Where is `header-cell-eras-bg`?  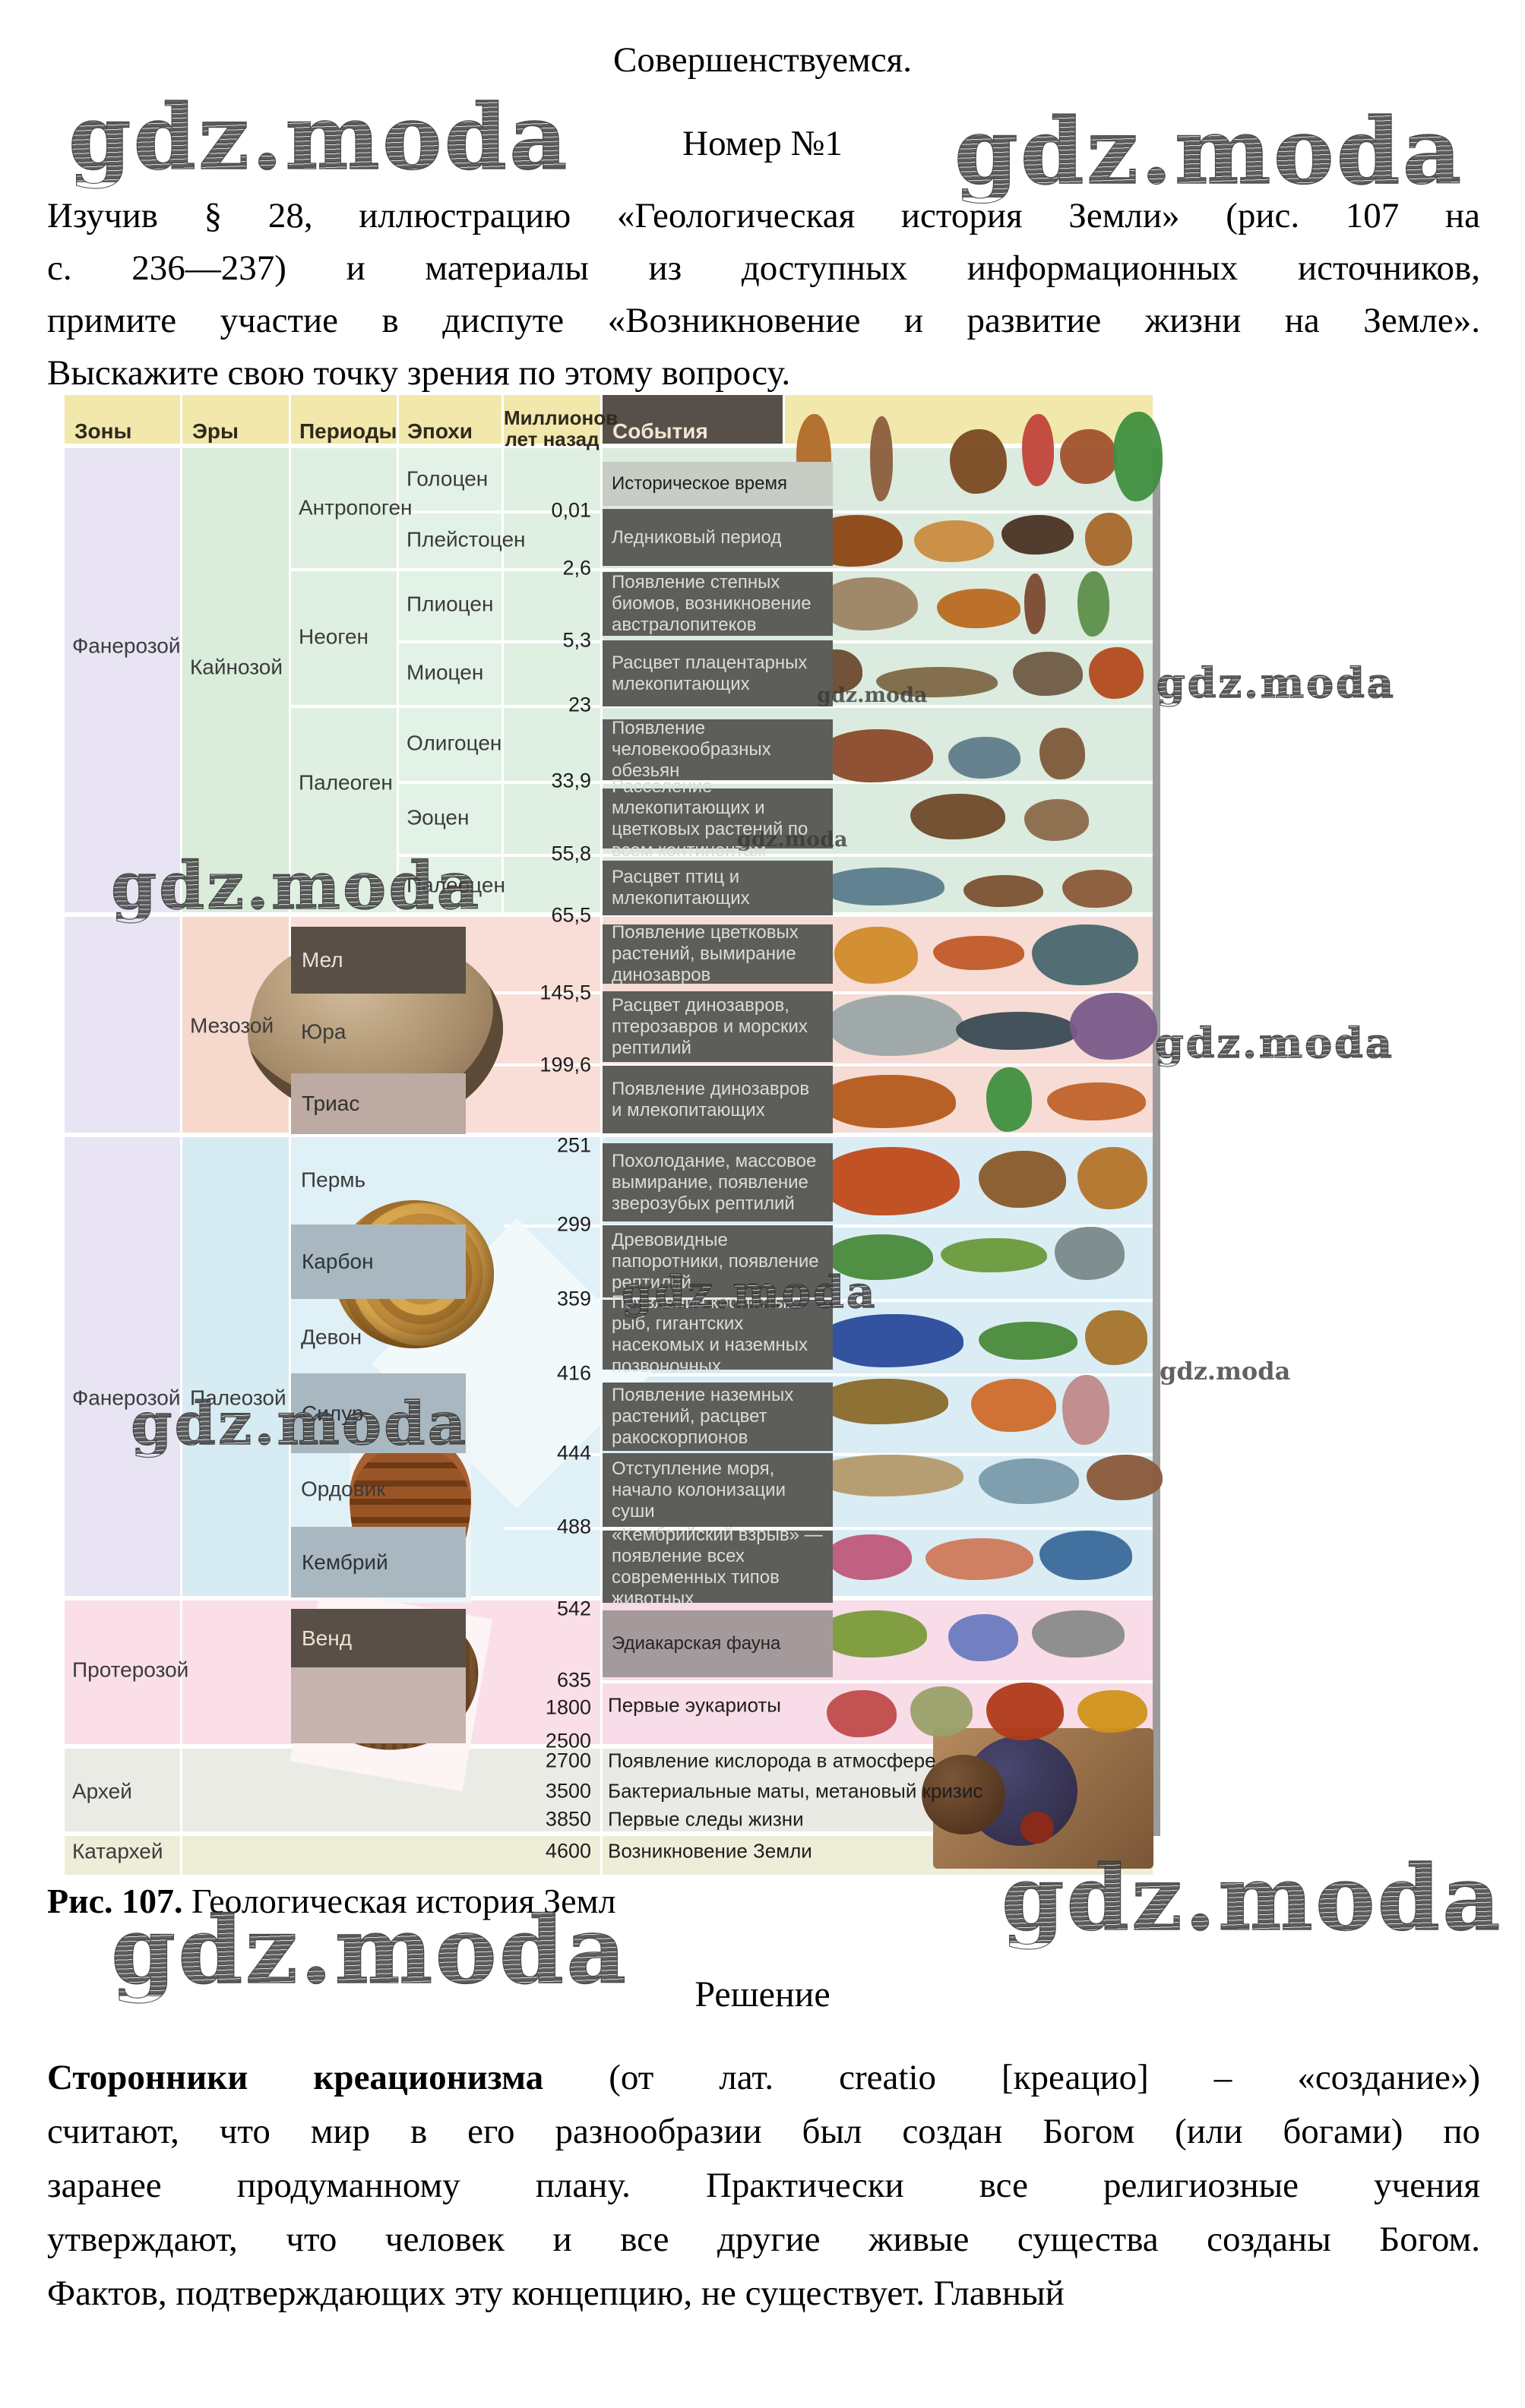 header-cell-eras-bg is located at coordinates (235, 419).